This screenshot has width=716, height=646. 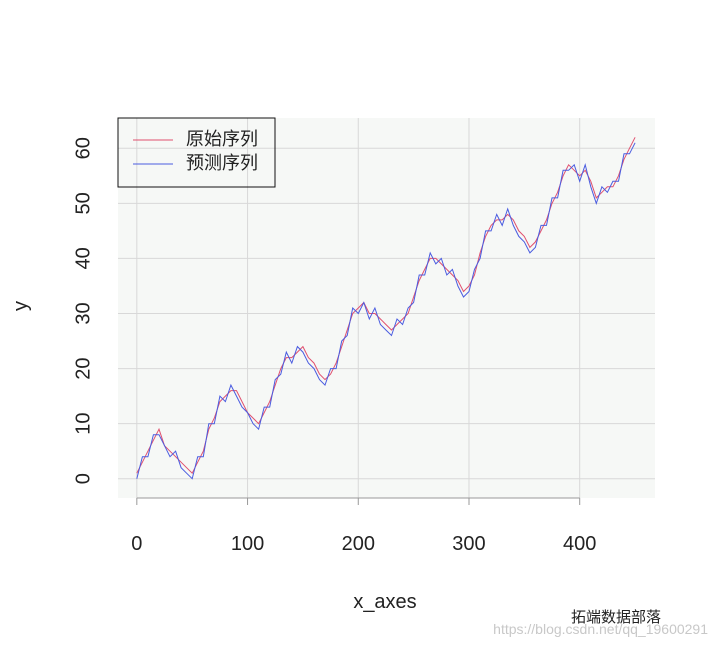 What do you see at coordinates (83, 148) in the screenshot?
I see `y-tick-label: 60` at bounding box center [83, 148].